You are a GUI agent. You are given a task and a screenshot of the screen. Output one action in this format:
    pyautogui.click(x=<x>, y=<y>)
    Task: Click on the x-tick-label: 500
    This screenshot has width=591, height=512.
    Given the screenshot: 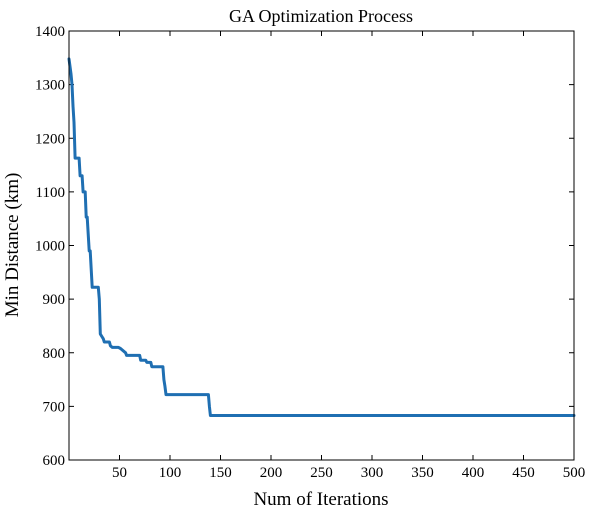 What is the action you would take?
    pyautogui.click(x=574, y=473)
    